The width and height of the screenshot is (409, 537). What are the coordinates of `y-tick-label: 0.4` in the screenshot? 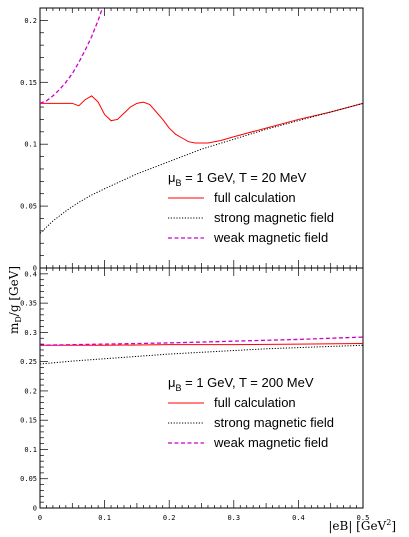 It's located at (30, 274).